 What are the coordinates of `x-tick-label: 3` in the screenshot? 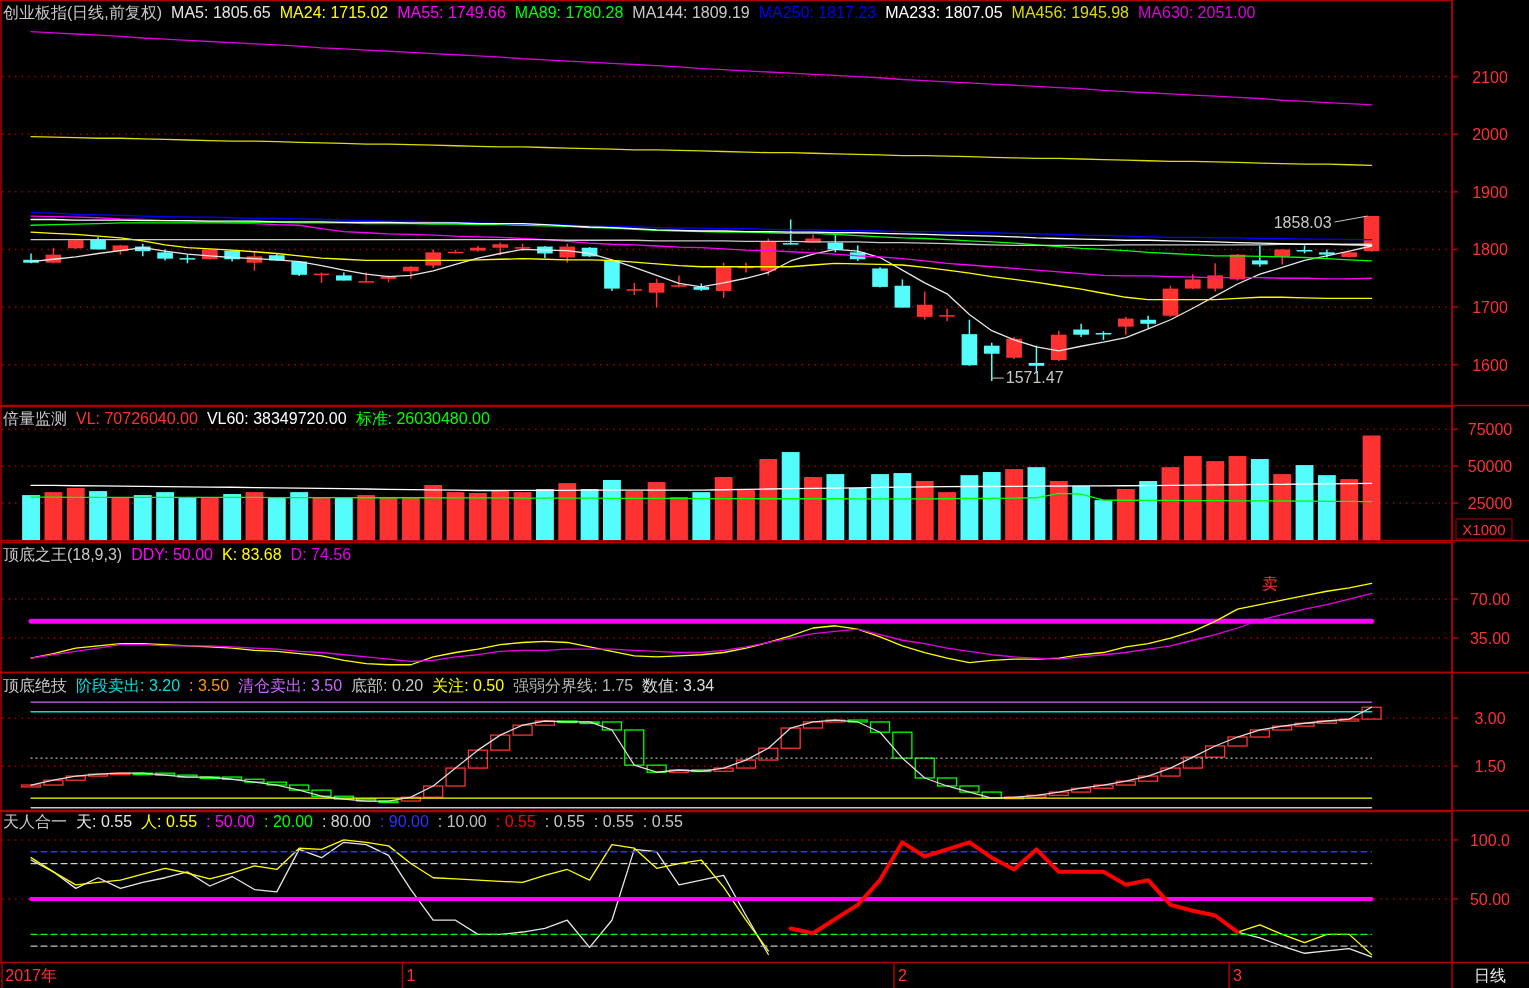 It's located at (1238, 975).